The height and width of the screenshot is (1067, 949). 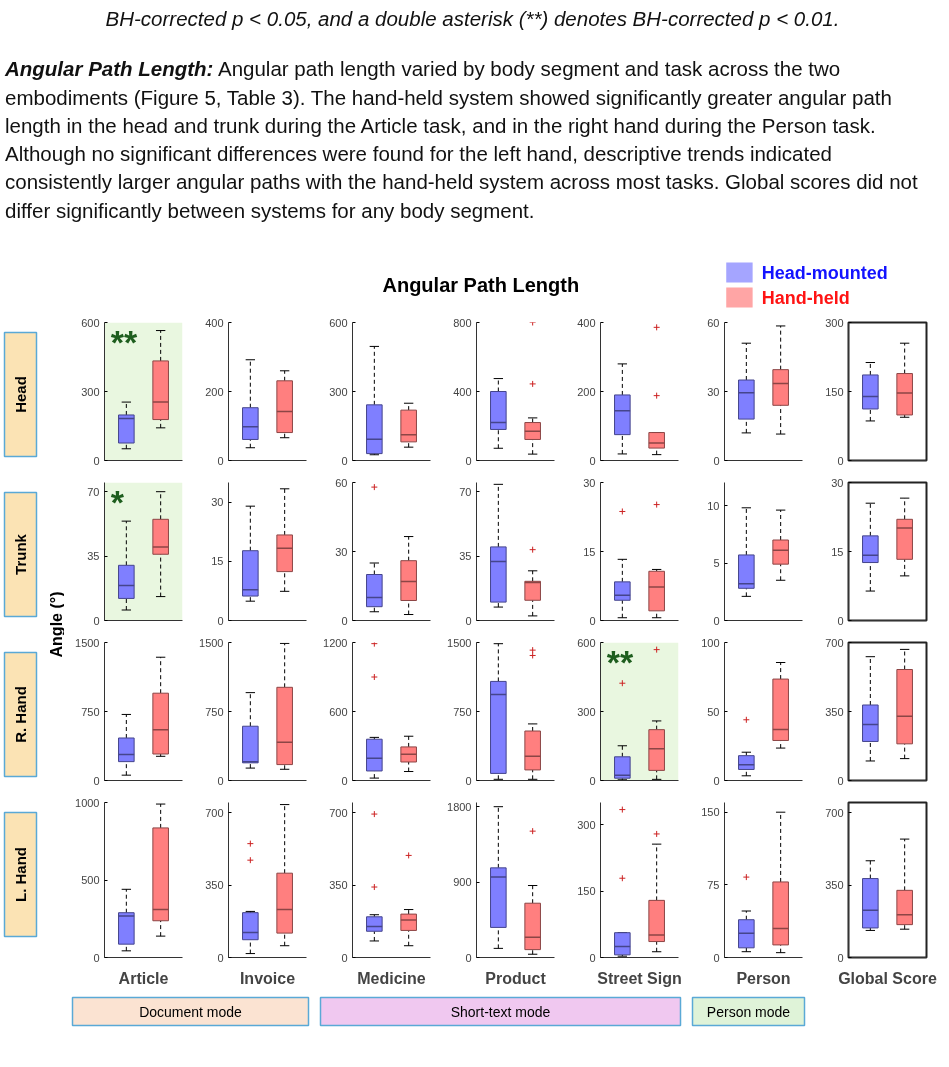 I want to click on y-tick-label: 50, so click(x=713, y=711).